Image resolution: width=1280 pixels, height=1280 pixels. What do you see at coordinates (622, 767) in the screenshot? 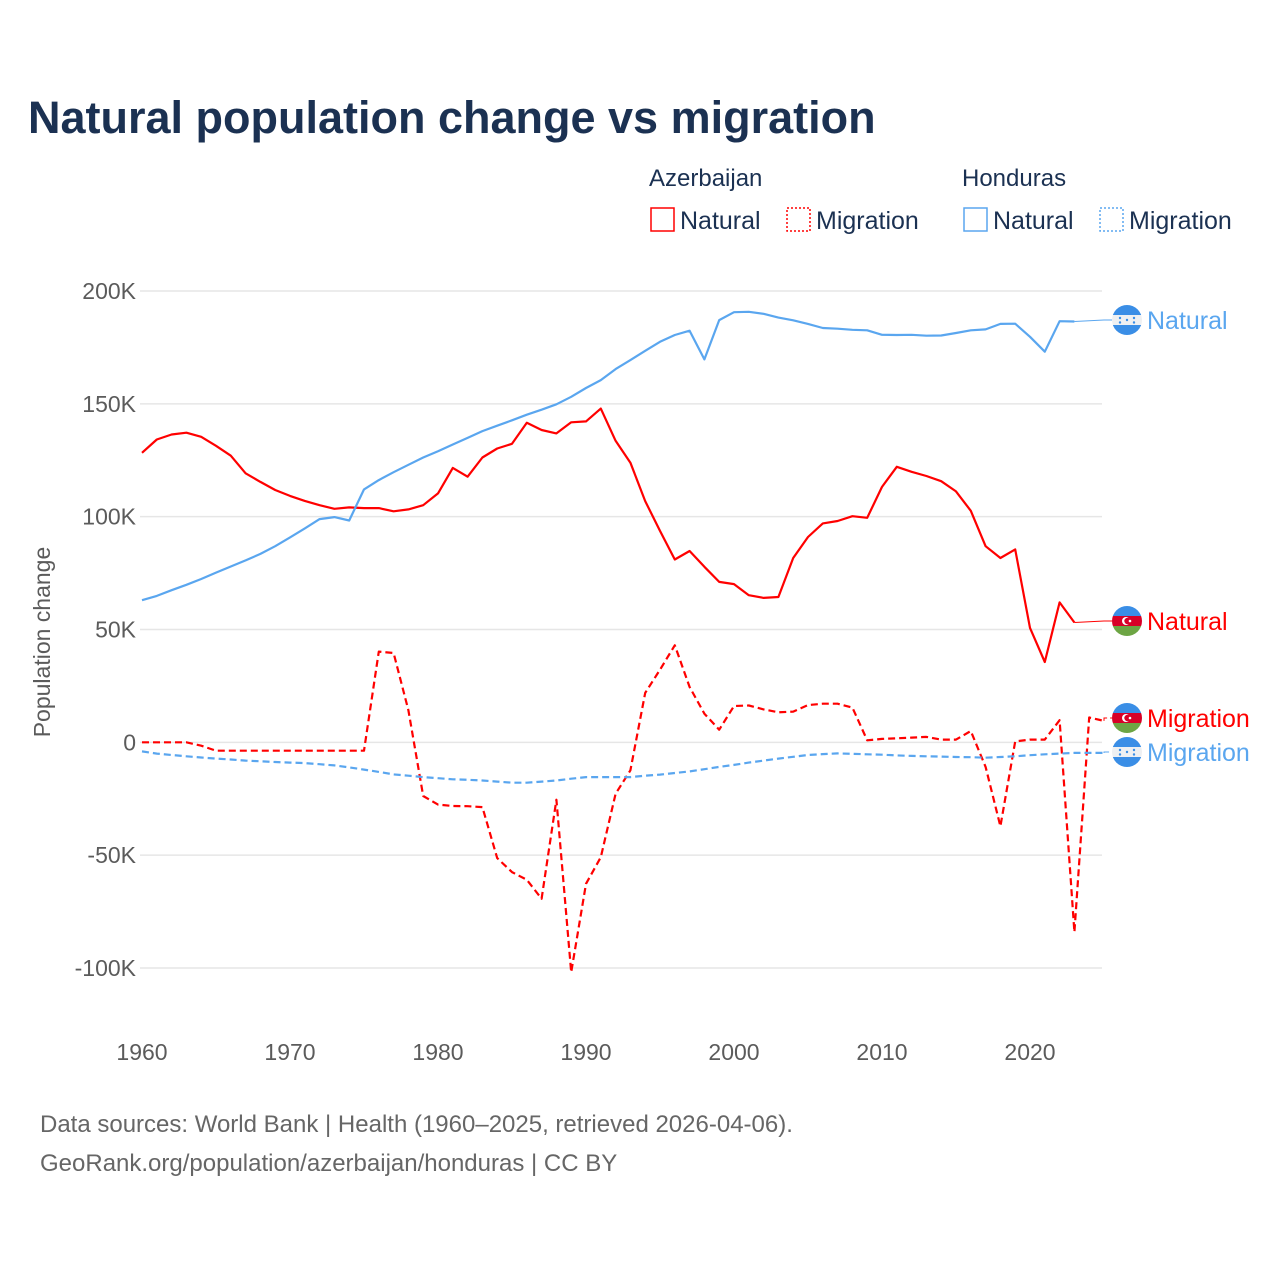
I see `series-line-honduras-migration` at bounding box center [622, 767].